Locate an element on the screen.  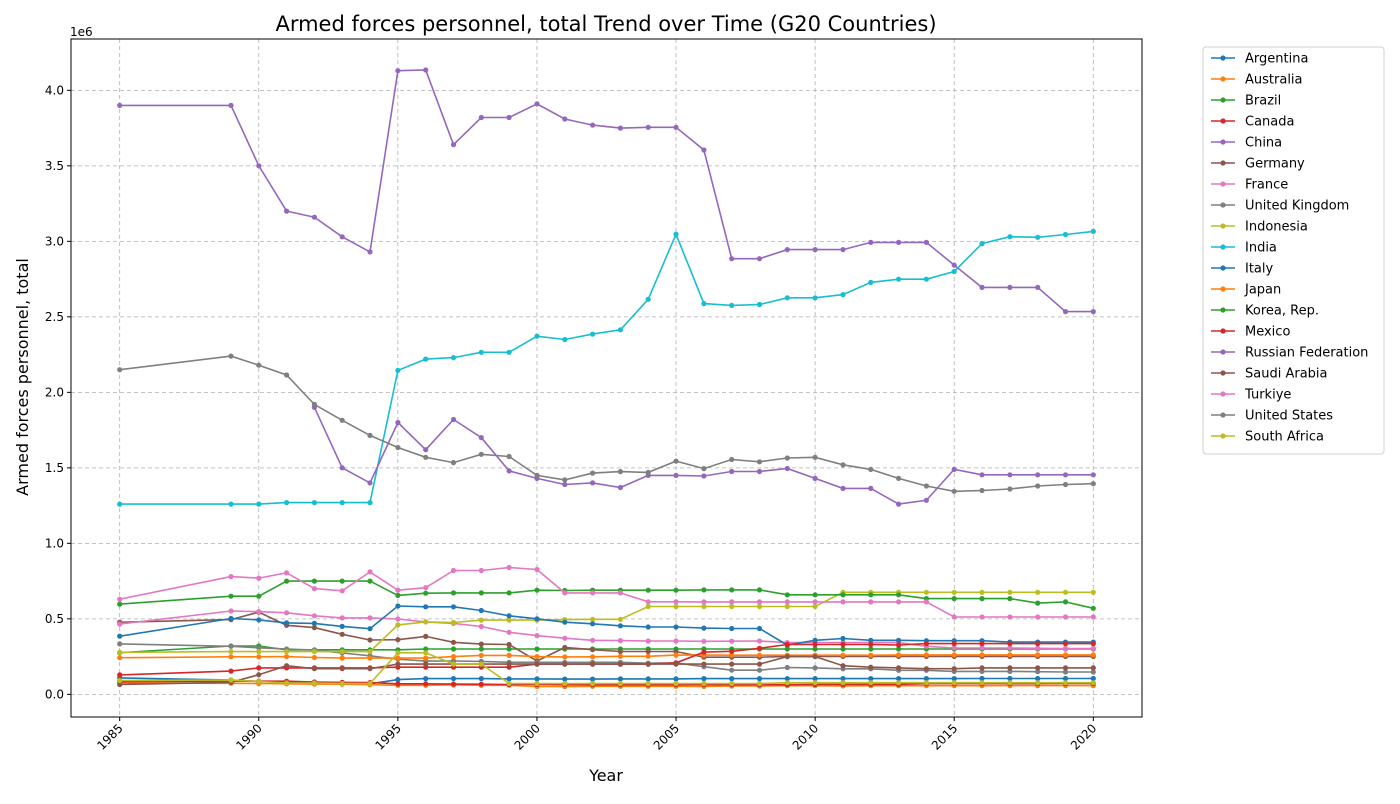
series-south-africa is located at coordinates (606, 668).